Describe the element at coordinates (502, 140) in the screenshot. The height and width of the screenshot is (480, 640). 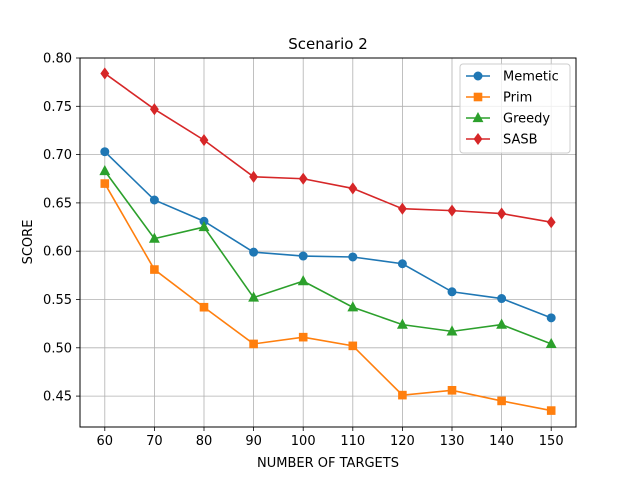
I see `legend-item-sasb: SASB` at that location.